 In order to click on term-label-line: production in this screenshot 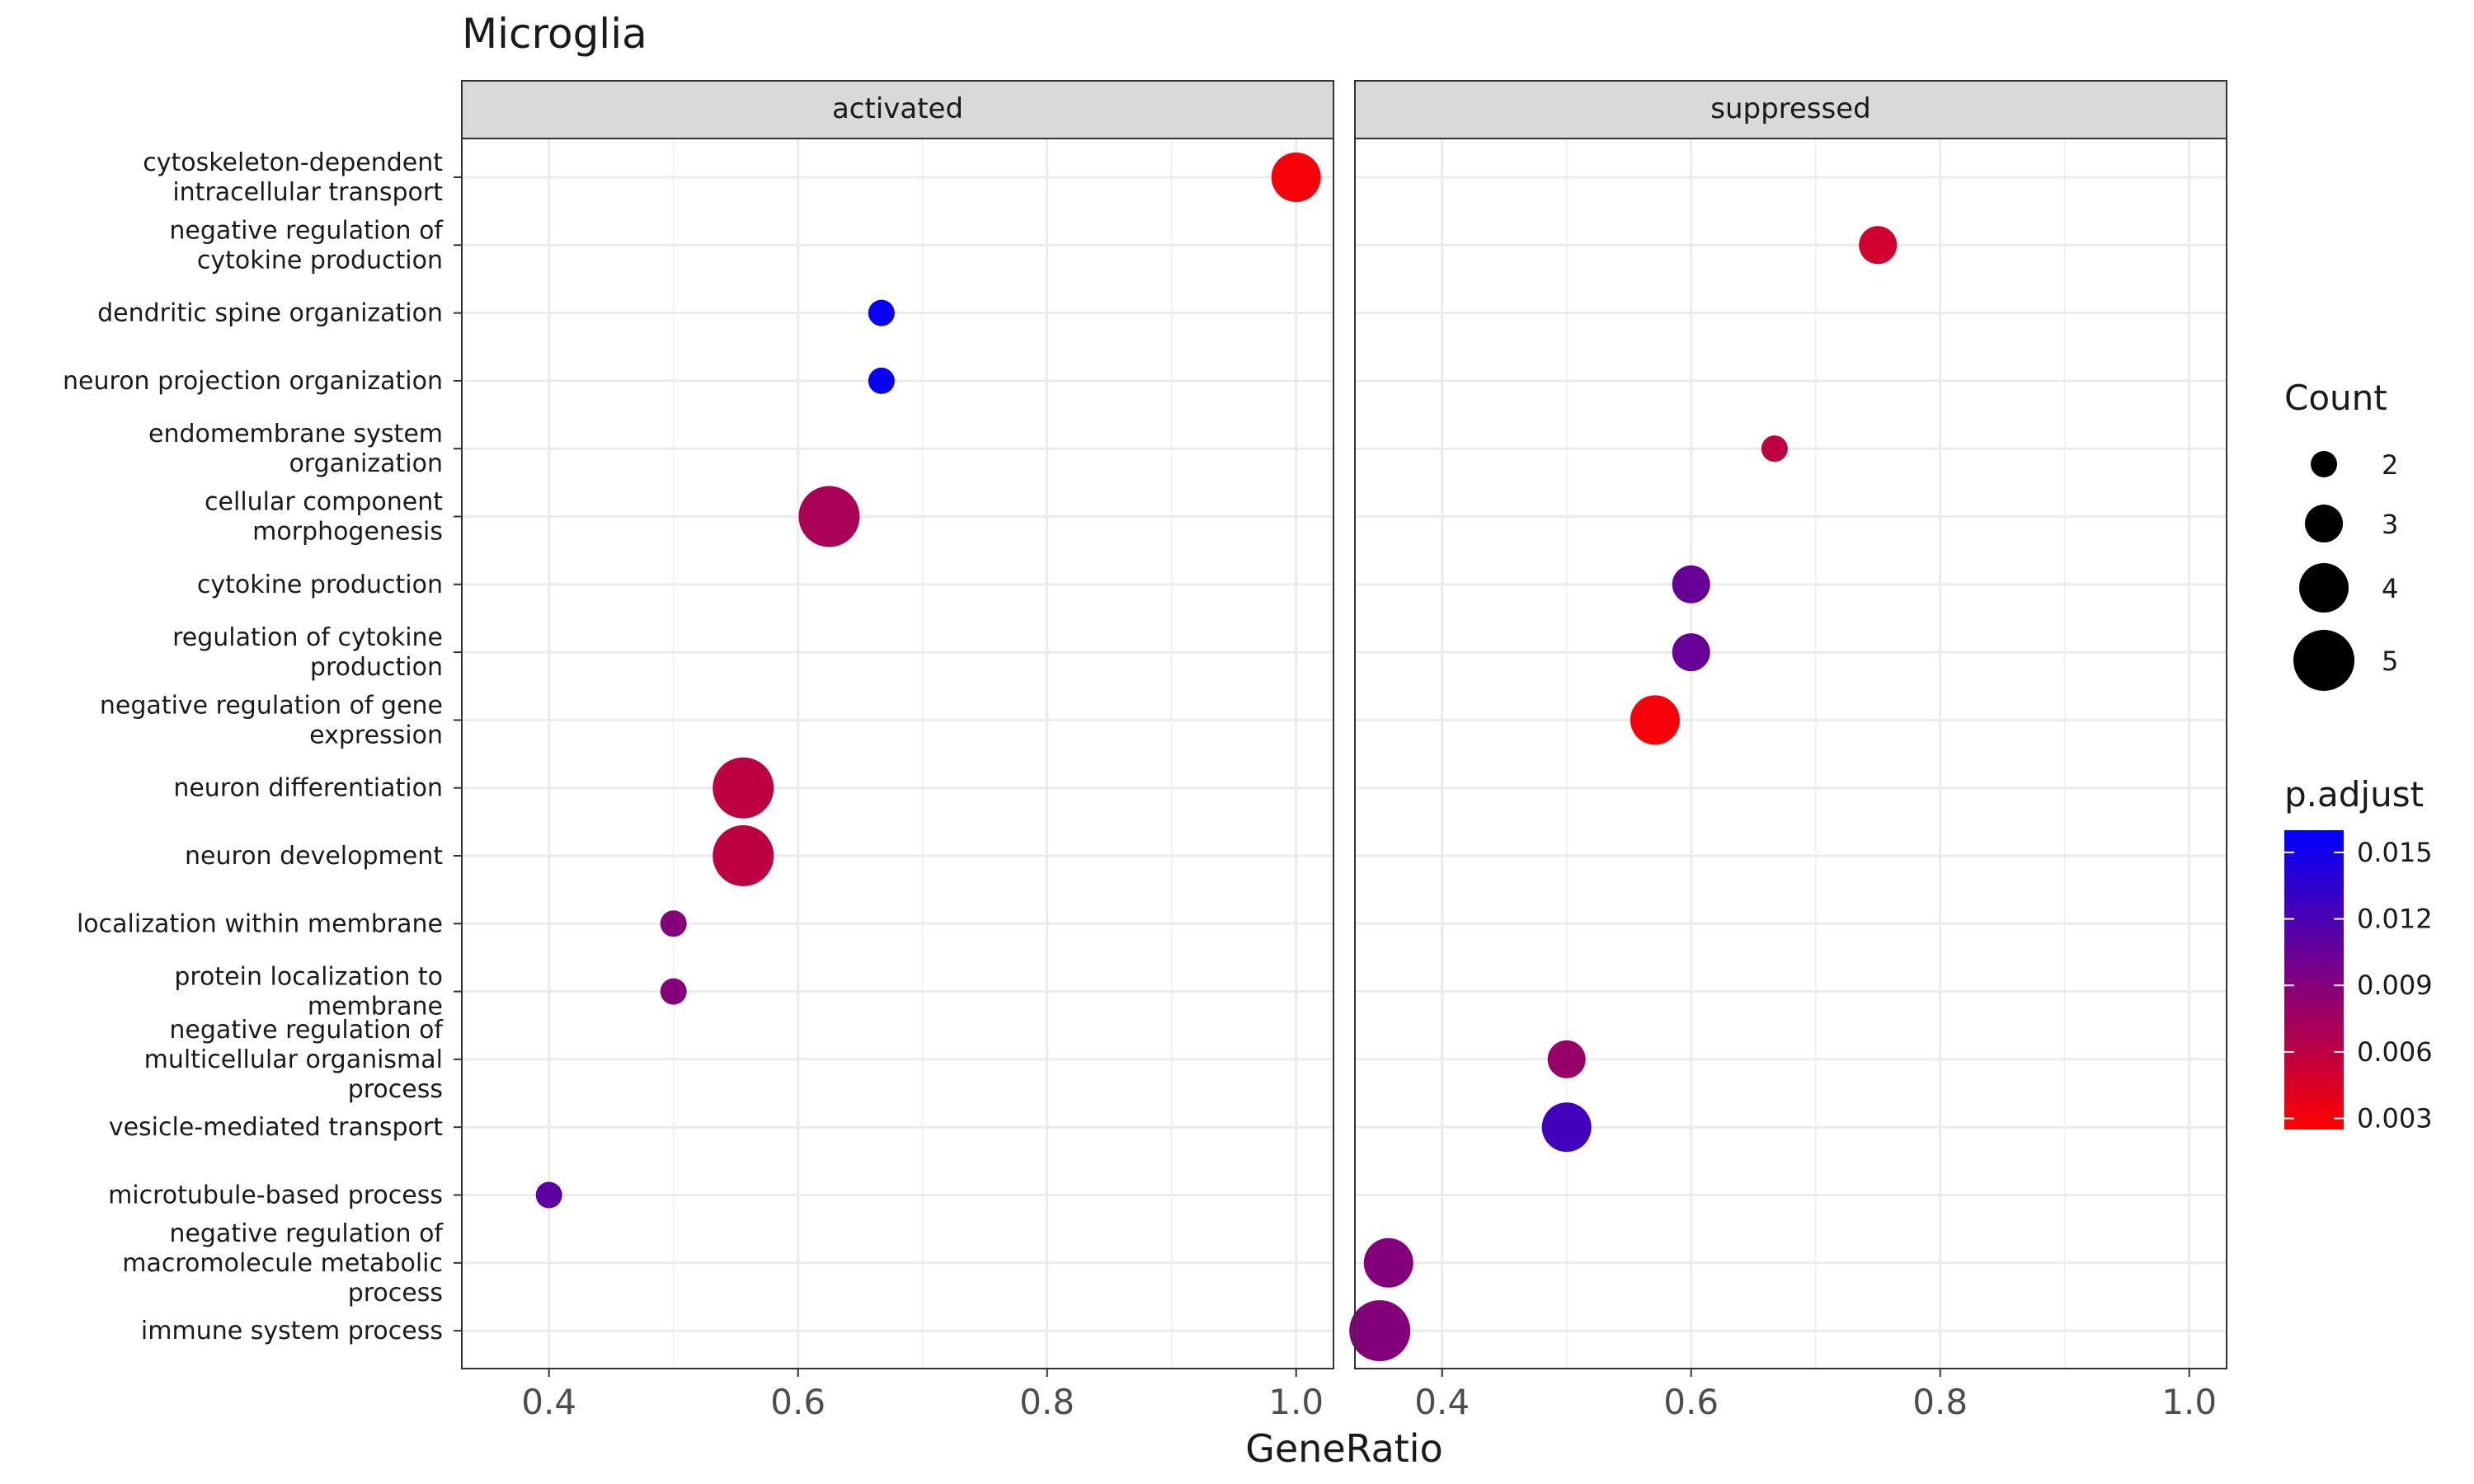, I will do `click(376, 667)`.